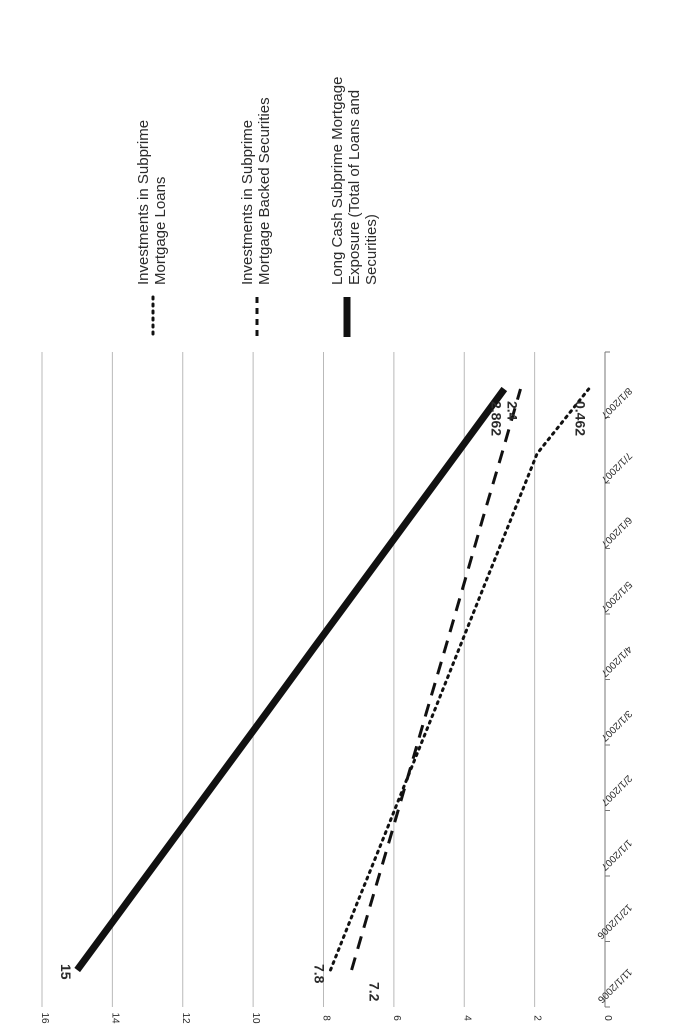 This screenshot has width=686, height=1028. Describe the element at coordinates (614, 921) in the screenshot. I see `x-tick-label: 12/1/2006` at that location.